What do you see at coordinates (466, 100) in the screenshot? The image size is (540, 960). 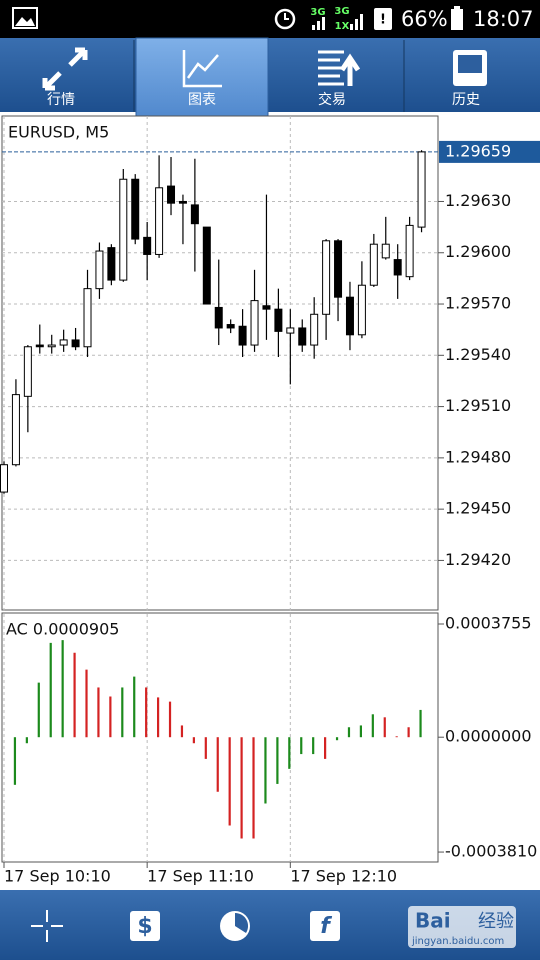 I see `tab-label: 历史` at bounding box center [466, 100].